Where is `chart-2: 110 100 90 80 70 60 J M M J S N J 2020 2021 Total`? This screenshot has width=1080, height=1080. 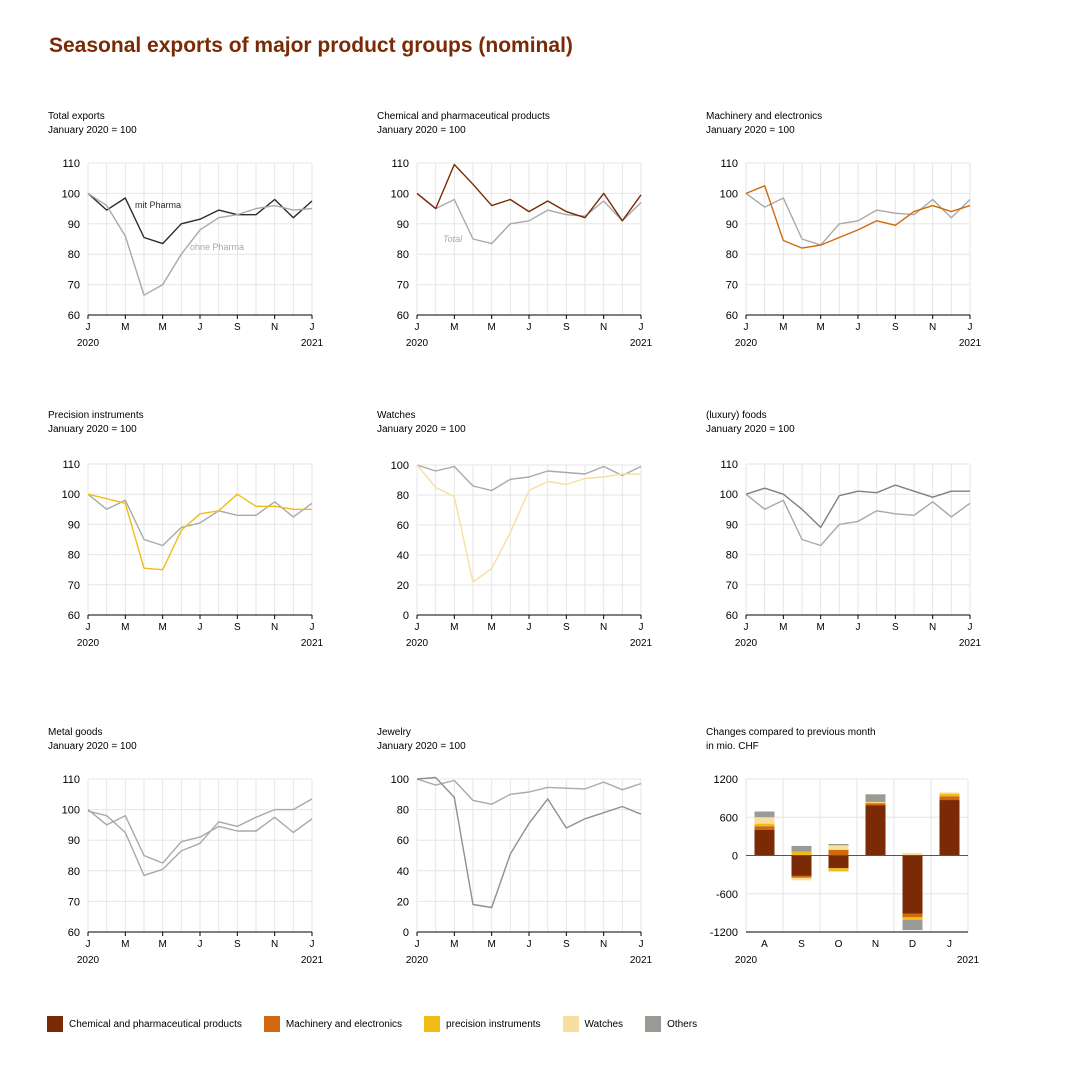
chart-2: 110 100 90 80 70 60 J M M J S N J 2020 2021 Total is located at coordinates (522, 253).